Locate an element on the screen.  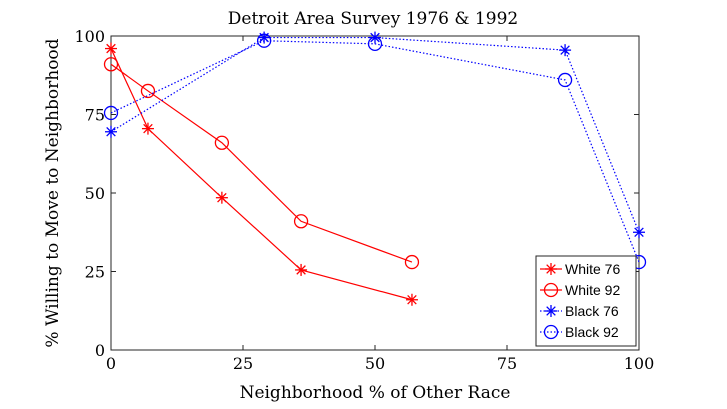
x-tick-label: 25 is located at coordinates (243, 363).